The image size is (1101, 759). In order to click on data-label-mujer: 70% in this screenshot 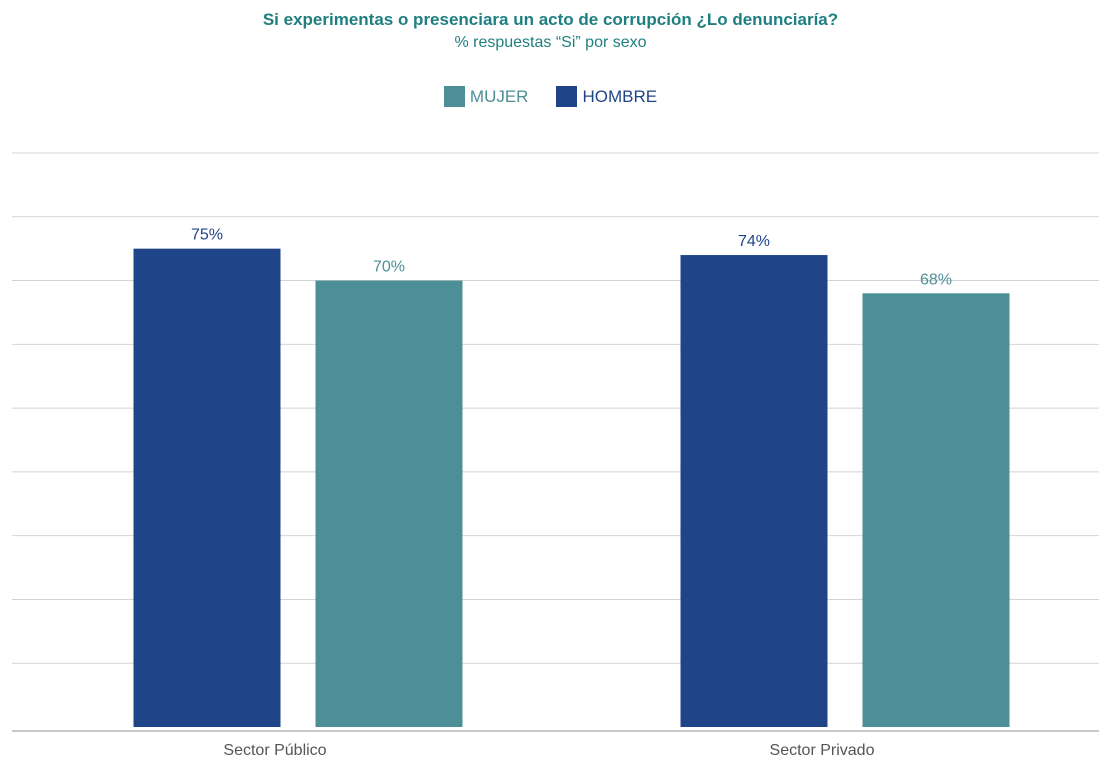, I will do `click(389, 267)`.